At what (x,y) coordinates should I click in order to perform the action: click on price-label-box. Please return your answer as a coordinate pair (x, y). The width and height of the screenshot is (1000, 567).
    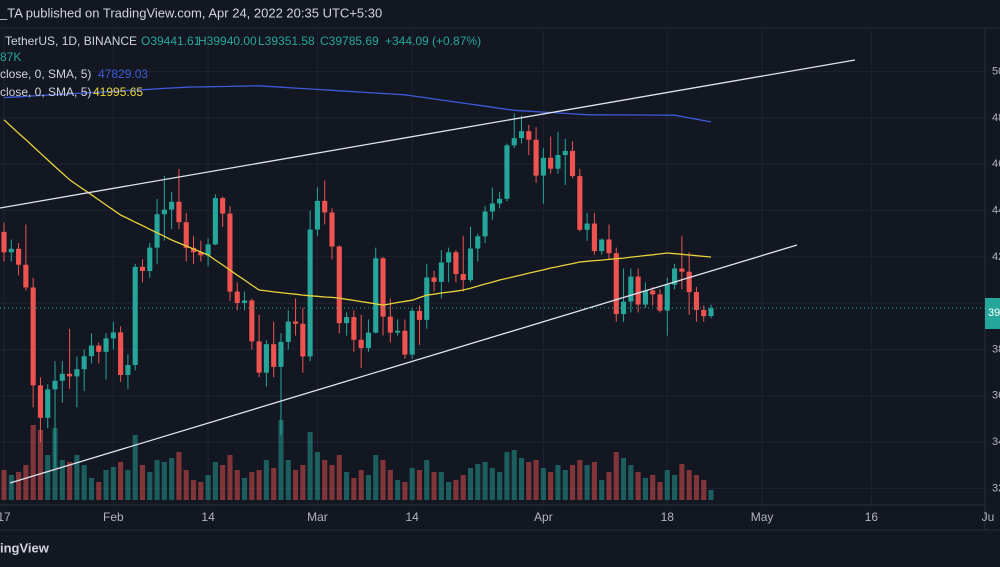
    Looking at the image, I should click on (992, 313).